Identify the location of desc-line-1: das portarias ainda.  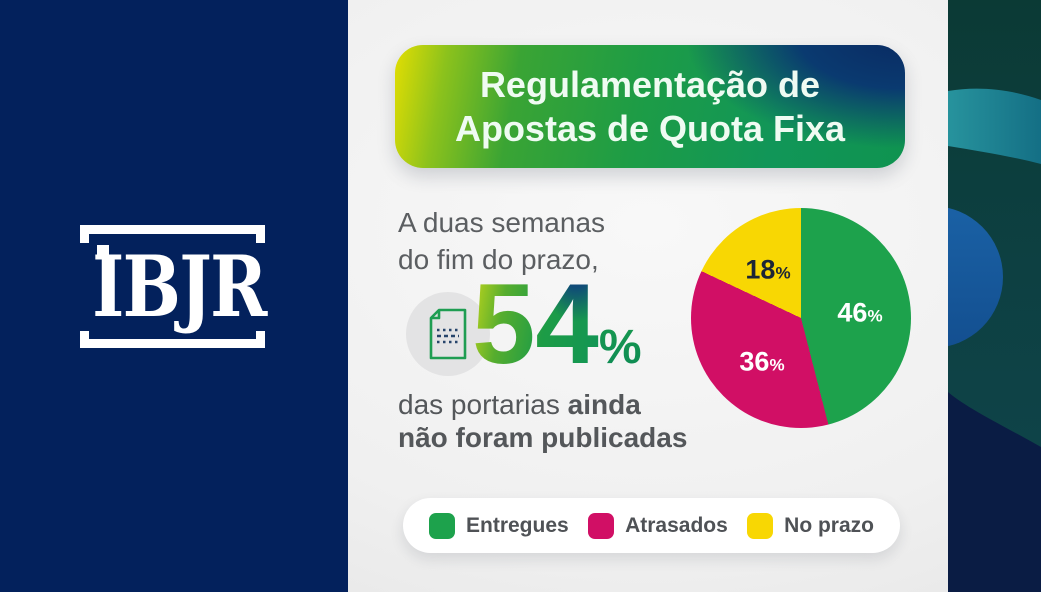
(542, 404).